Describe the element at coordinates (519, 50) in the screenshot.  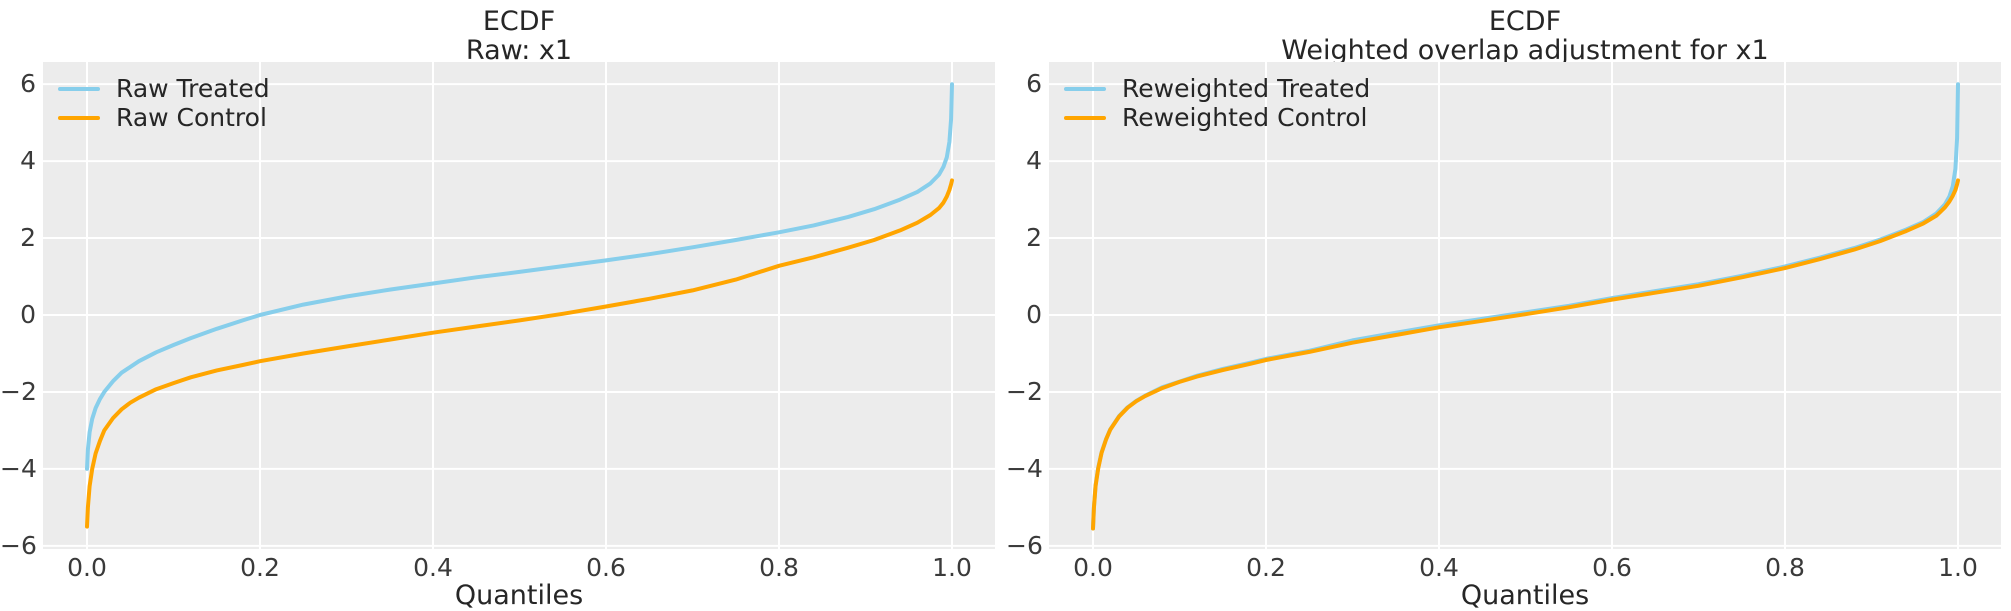
I see `chart-title-line2: Raw: x1` at that location.